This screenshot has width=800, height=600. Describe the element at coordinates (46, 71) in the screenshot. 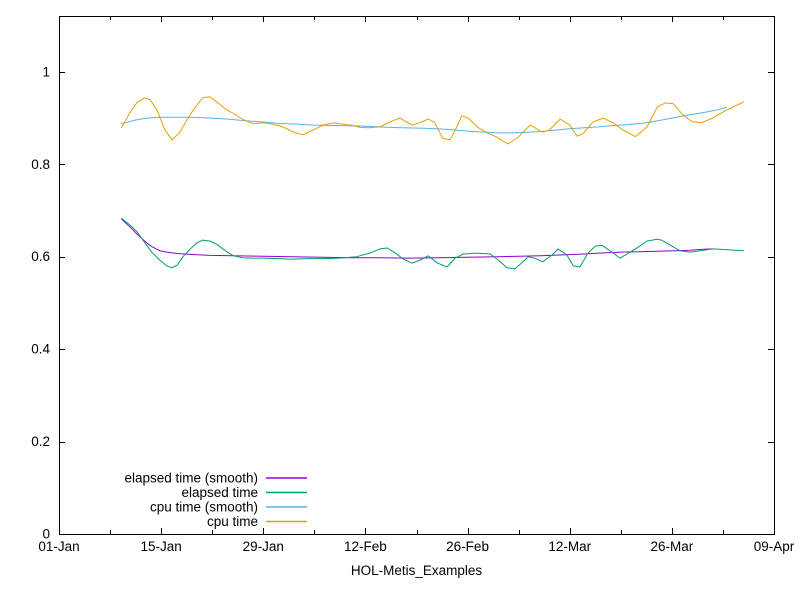

I see `y-tick-label: 1` at that location.